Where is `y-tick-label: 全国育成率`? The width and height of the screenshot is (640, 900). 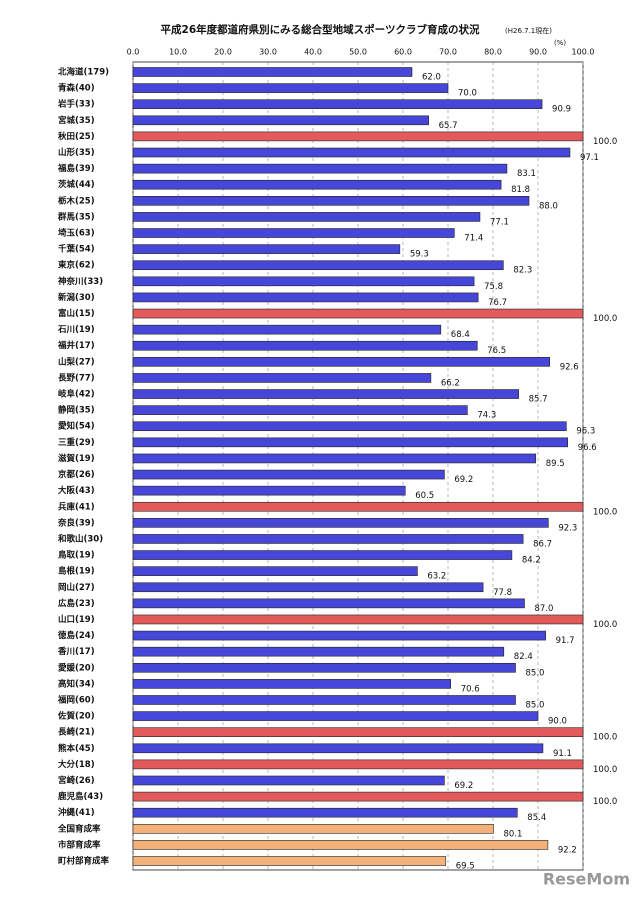
y-tick-label: 全国育成率 is located at coordinates (79, 828).